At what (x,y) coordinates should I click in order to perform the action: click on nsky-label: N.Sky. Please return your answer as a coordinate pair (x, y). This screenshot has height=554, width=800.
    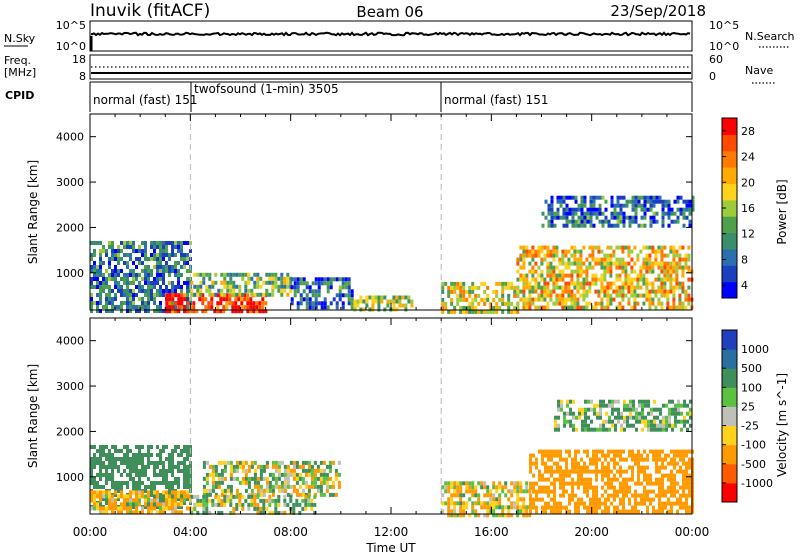
    Looking at the image, I should click on (20, 38).